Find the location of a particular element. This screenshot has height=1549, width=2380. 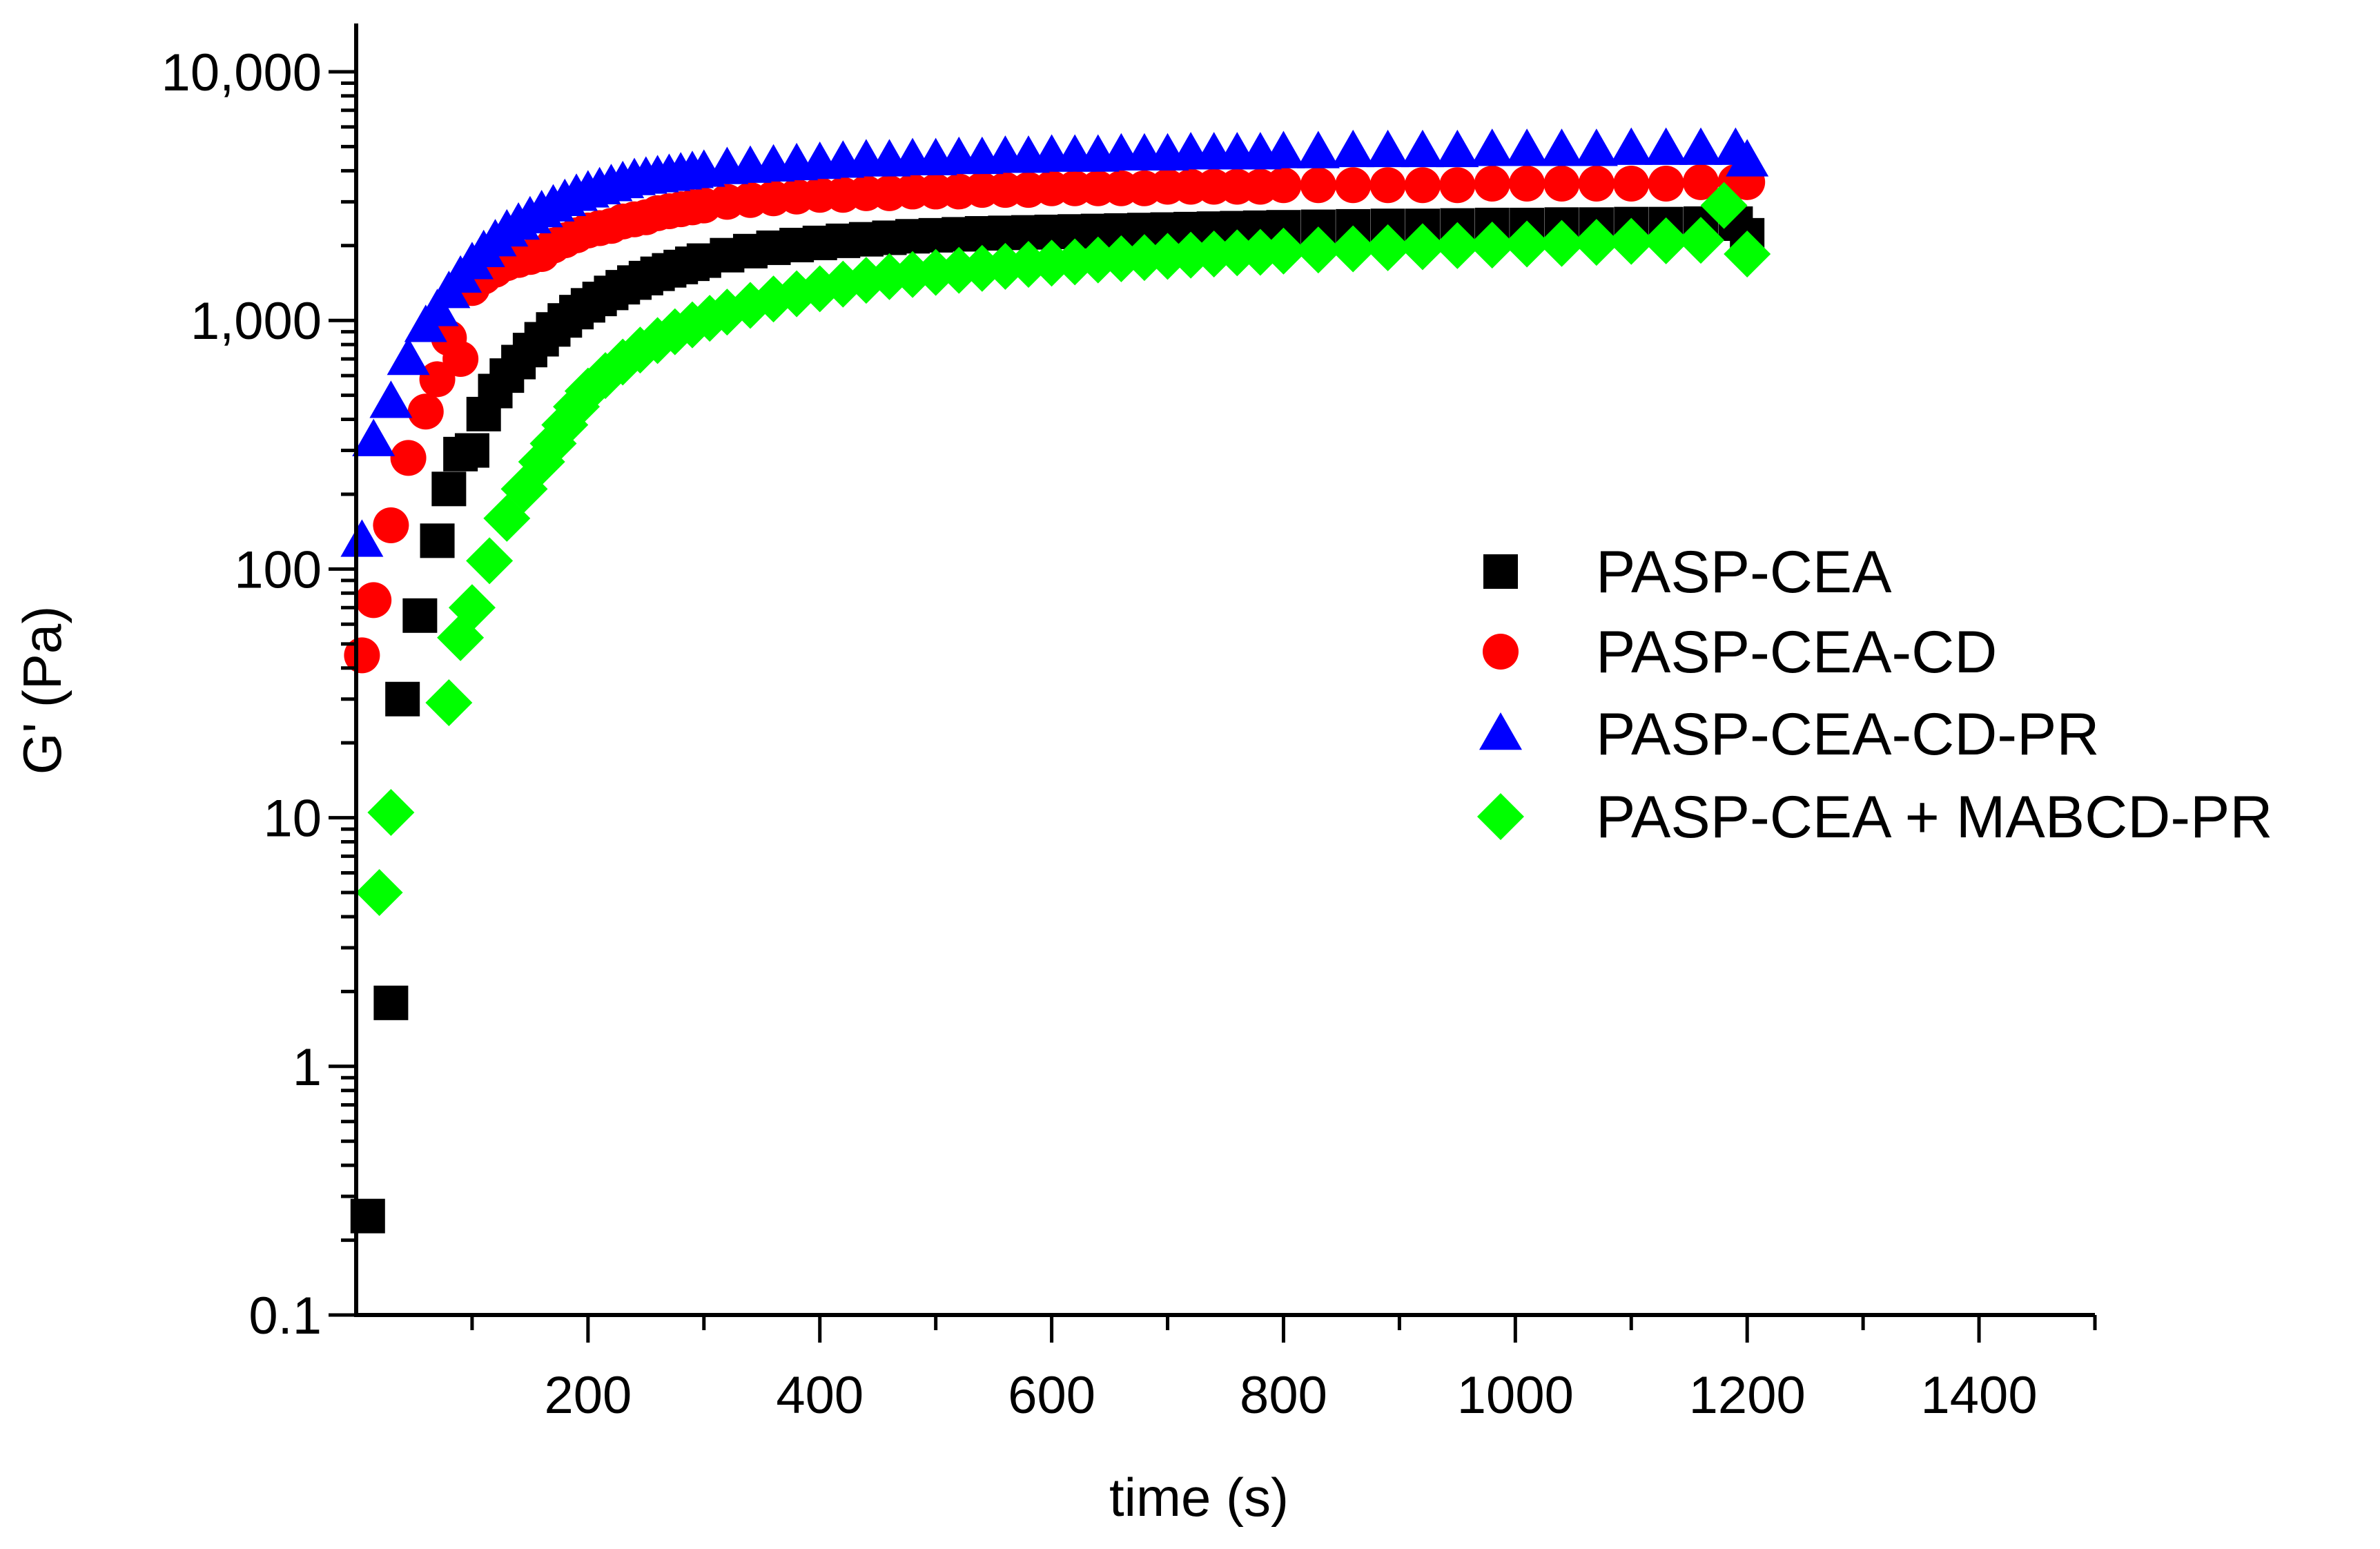

legend-label: PASP-CEA + MABCD-PR is located at coordinates (1934, 817).